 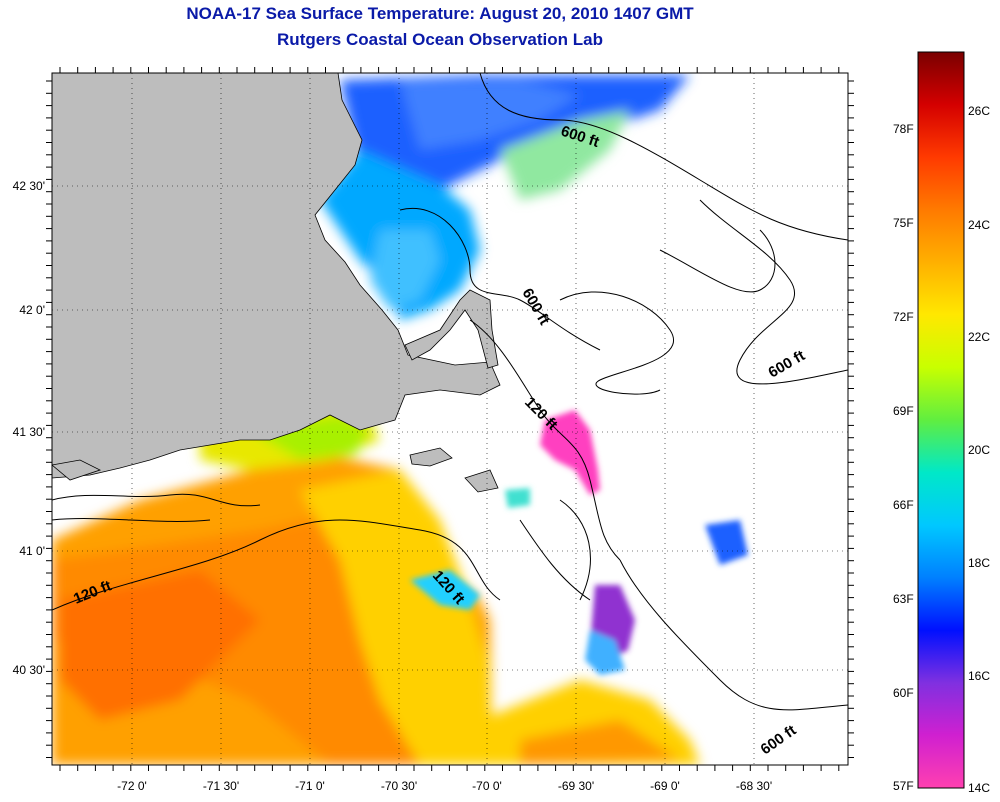 What do you see at coordinates (32, 551) in the screenshot?
I see `latitude-label: 41 0'` at bounding box center [32, 551].